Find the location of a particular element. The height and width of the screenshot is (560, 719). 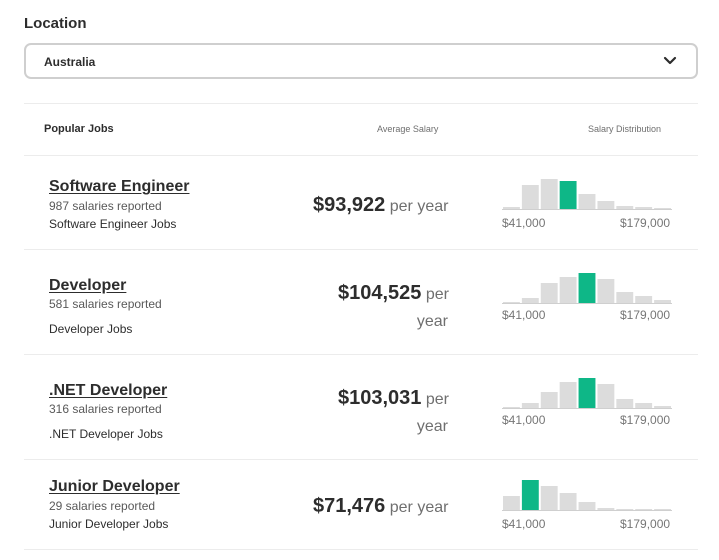

average-salary: $71,476 per year is located at coordinates (380, 506).